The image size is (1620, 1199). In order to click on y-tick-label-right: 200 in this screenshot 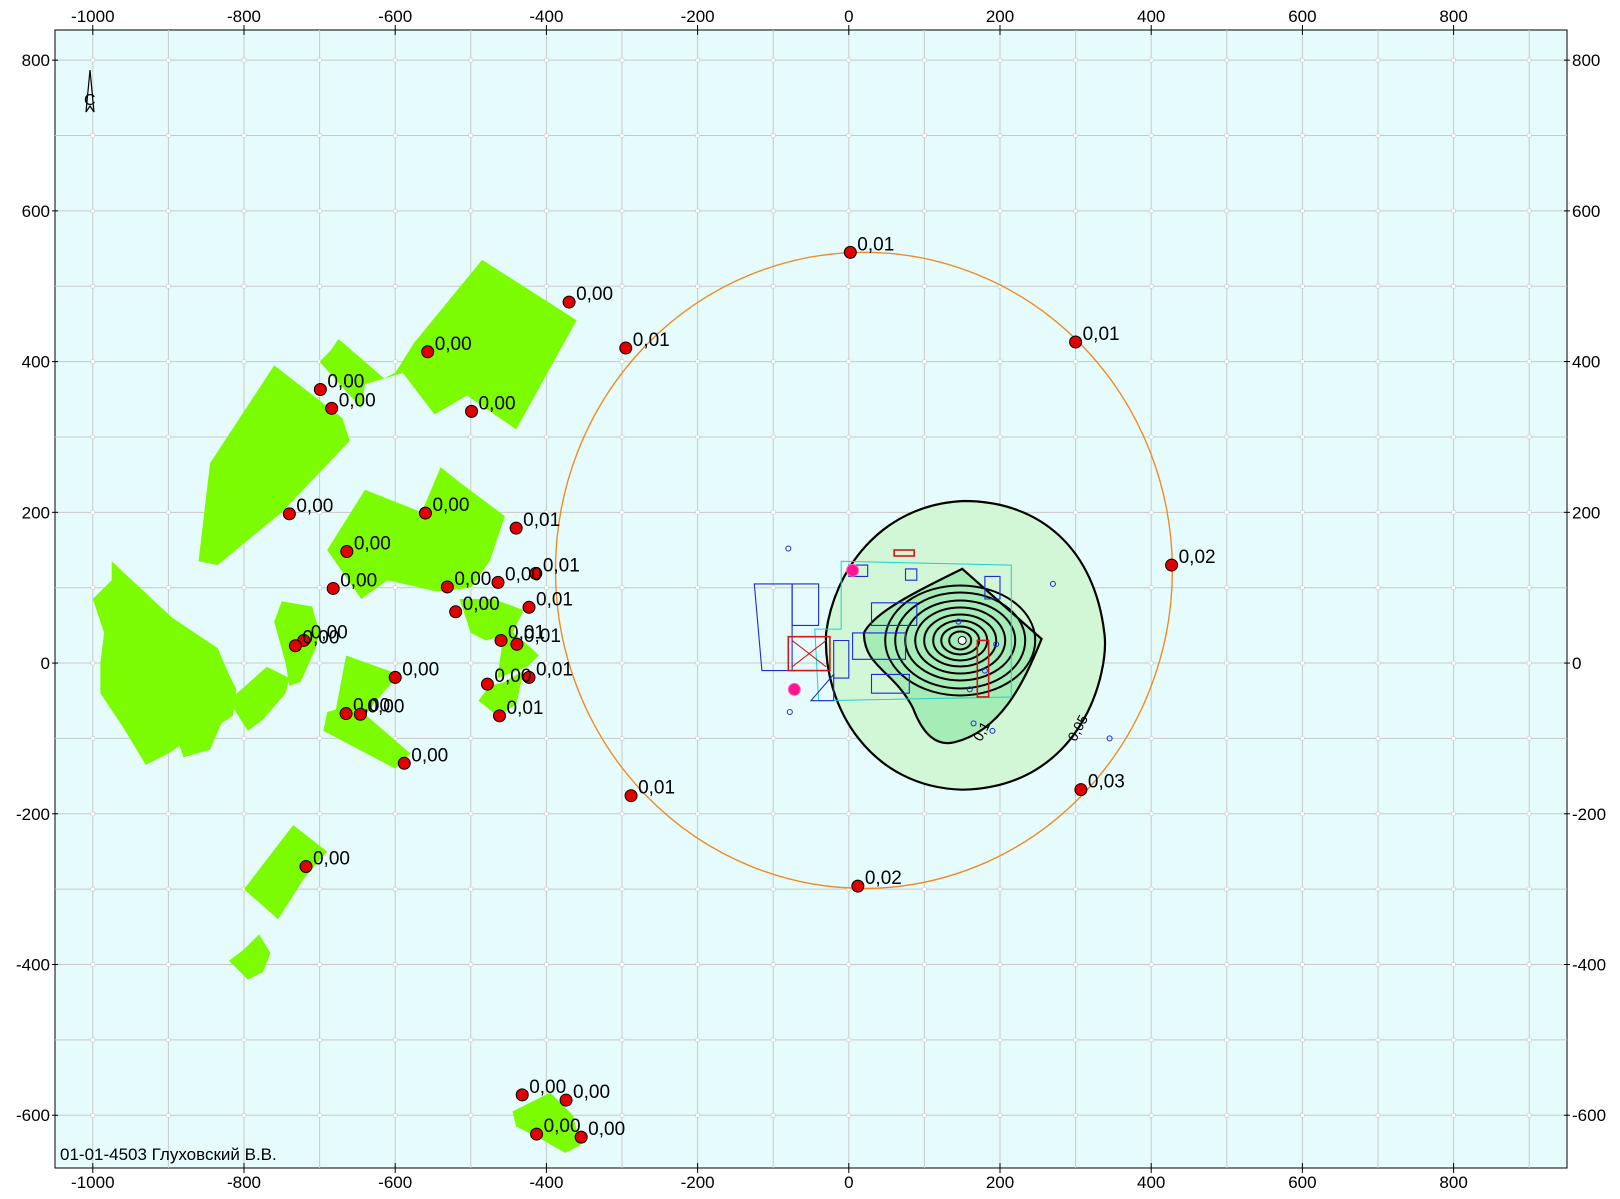, I will do `click(1586, 512)`.